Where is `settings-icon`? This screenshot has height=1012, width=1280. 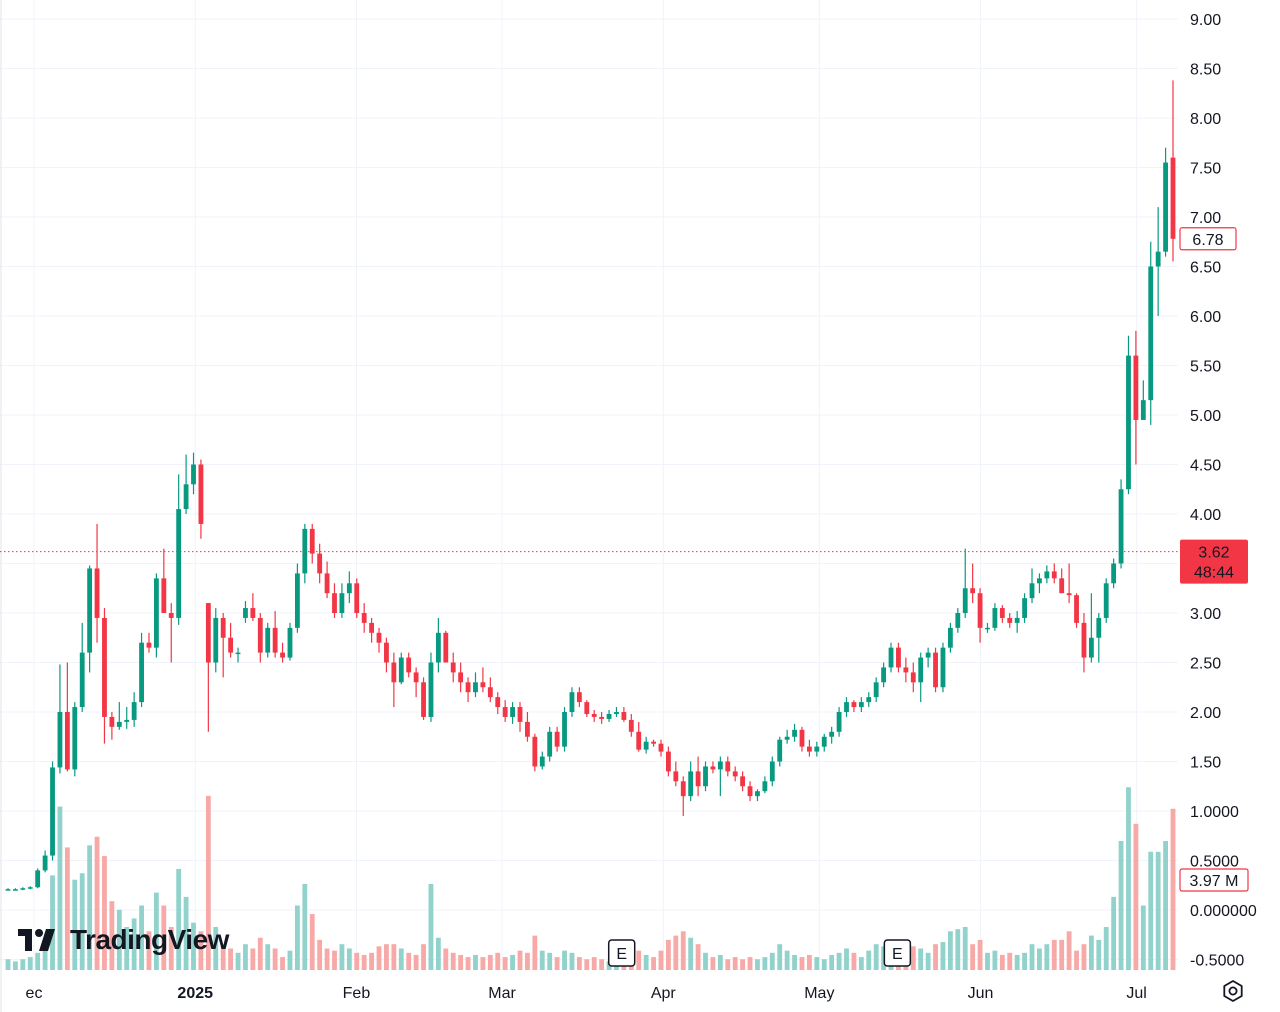 settings-icon is located at coordinates (1233, 991).